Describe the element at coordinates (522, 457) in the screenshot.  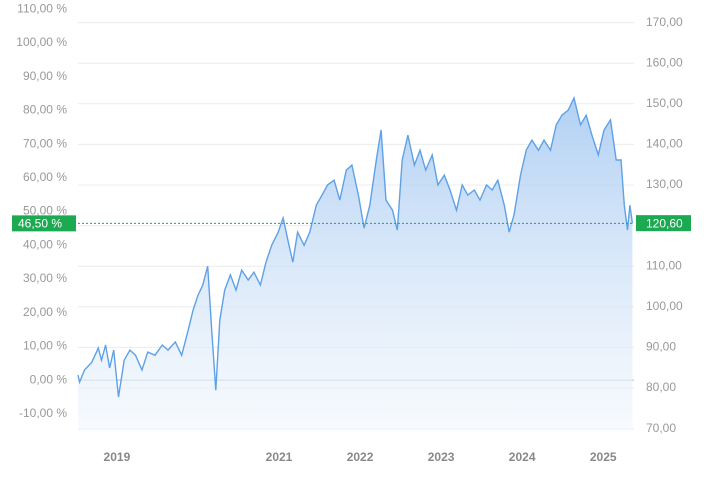
I see `x-tick-label: 2024` at that location.